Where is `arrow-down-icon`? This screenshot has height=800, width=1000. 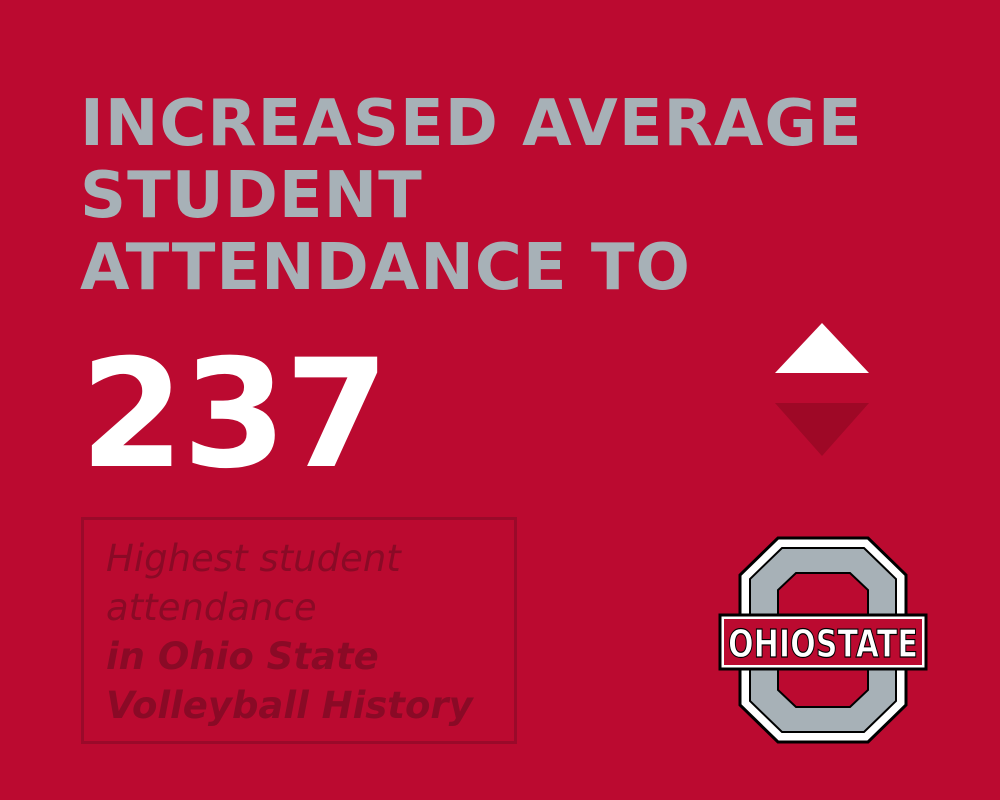 arrow-down-icon is located at coordinates (822, 429).